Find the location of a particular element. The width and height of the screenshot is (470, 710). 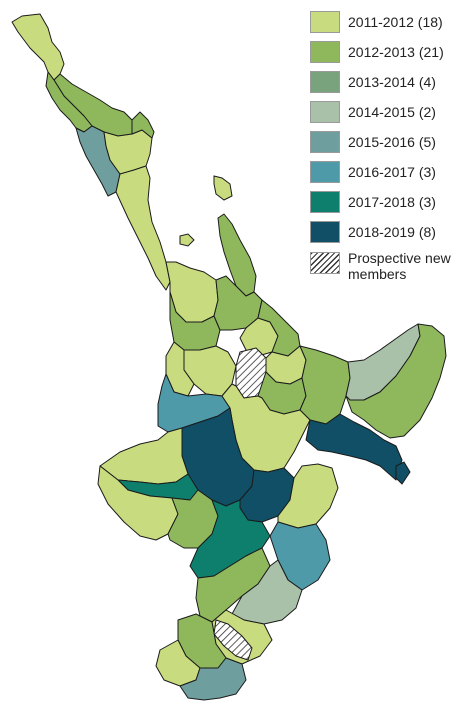

region-whakatane is located at coordinates (325, 385).